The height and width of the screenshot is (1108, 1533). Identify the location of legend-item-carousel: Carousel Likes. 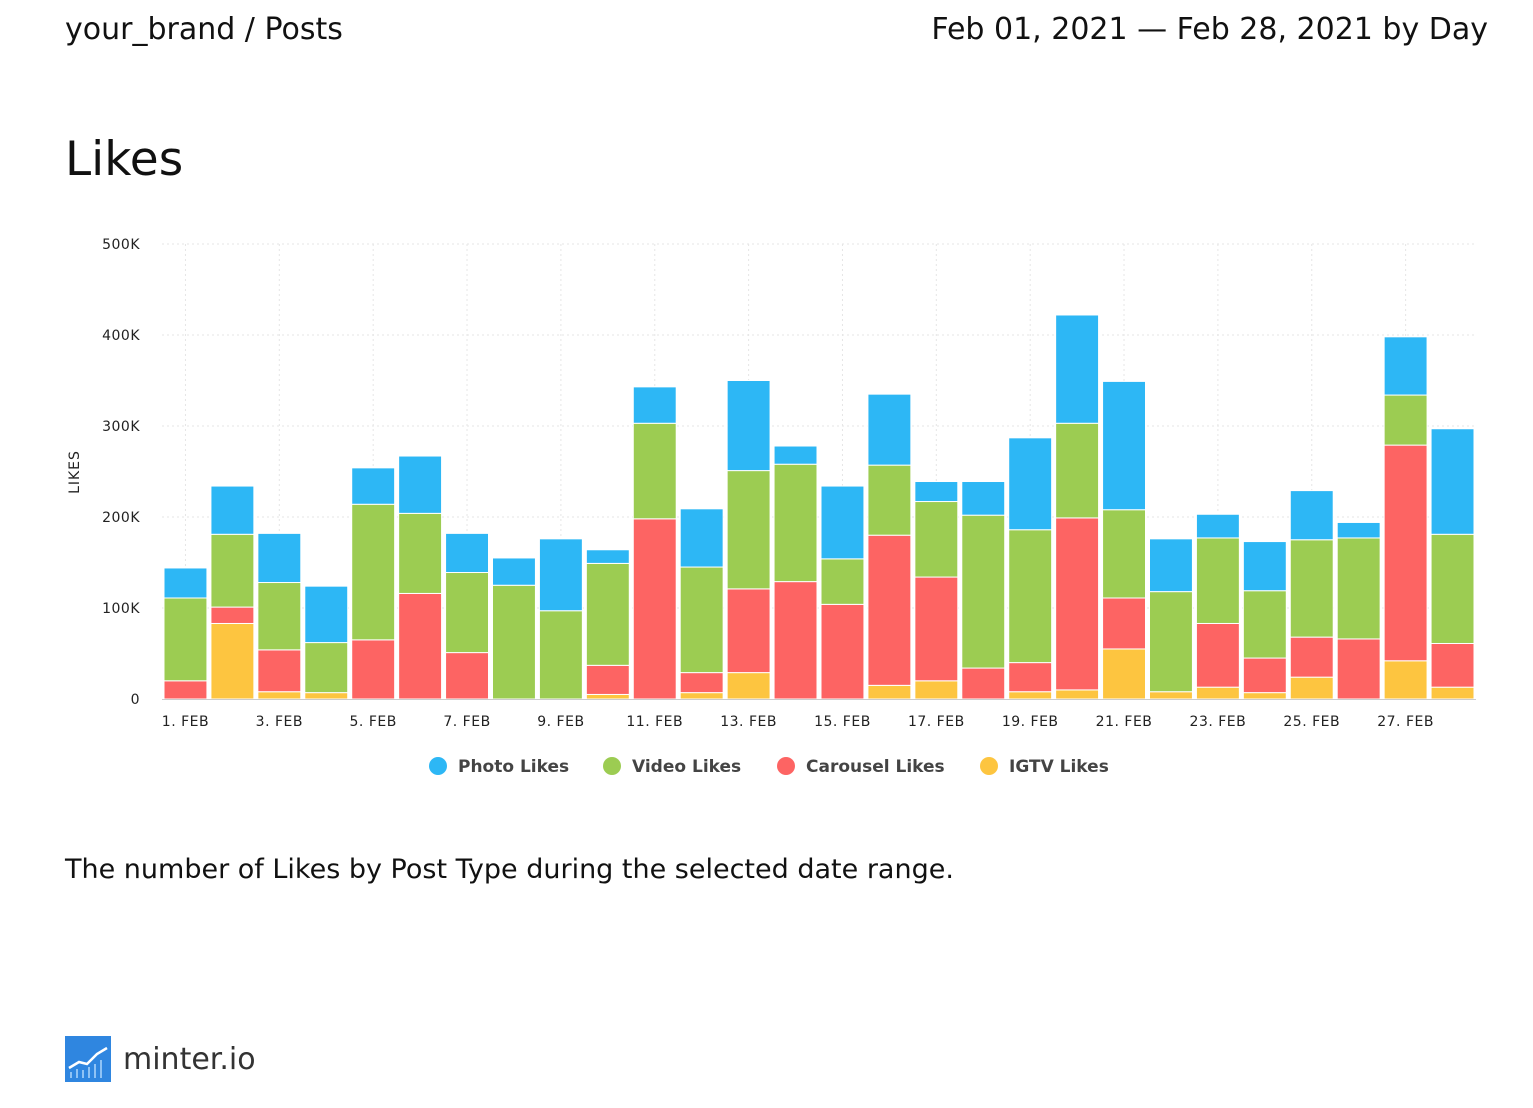
(861, 767).